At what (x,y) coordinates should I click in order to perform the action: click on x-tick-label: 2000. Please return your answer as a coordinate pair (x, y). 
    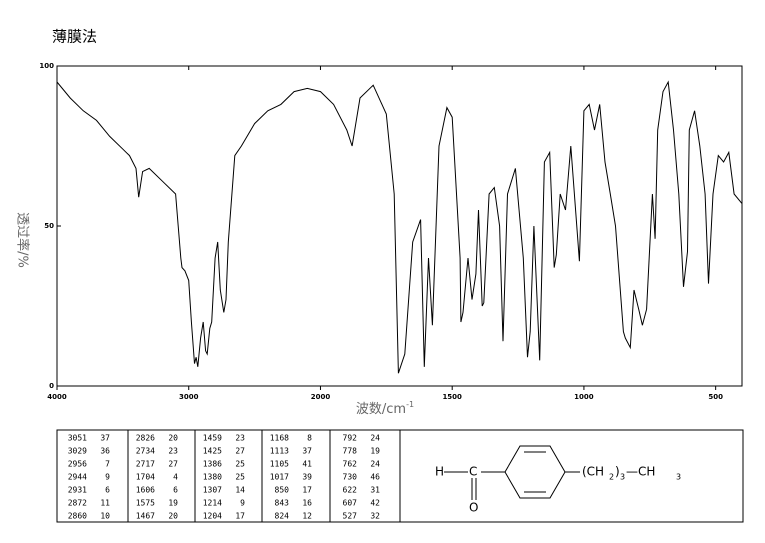
    Looking at the image, I should click on (321, 397).